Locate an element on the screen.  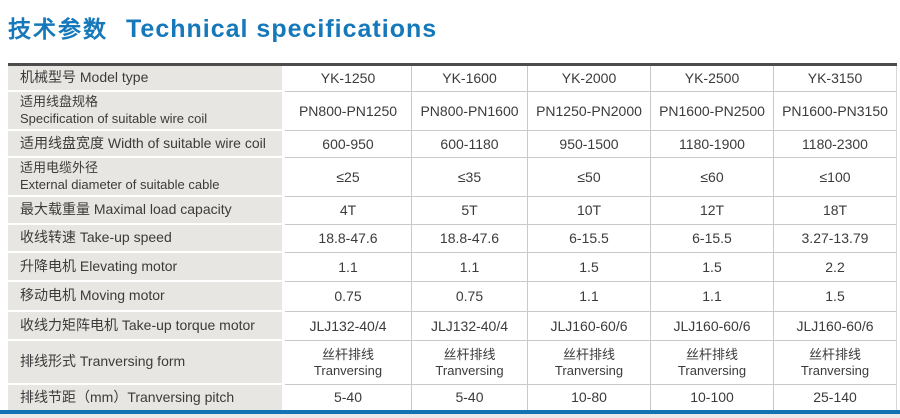
spec-cell: YK-2000 is located at coordinates (589, 79).